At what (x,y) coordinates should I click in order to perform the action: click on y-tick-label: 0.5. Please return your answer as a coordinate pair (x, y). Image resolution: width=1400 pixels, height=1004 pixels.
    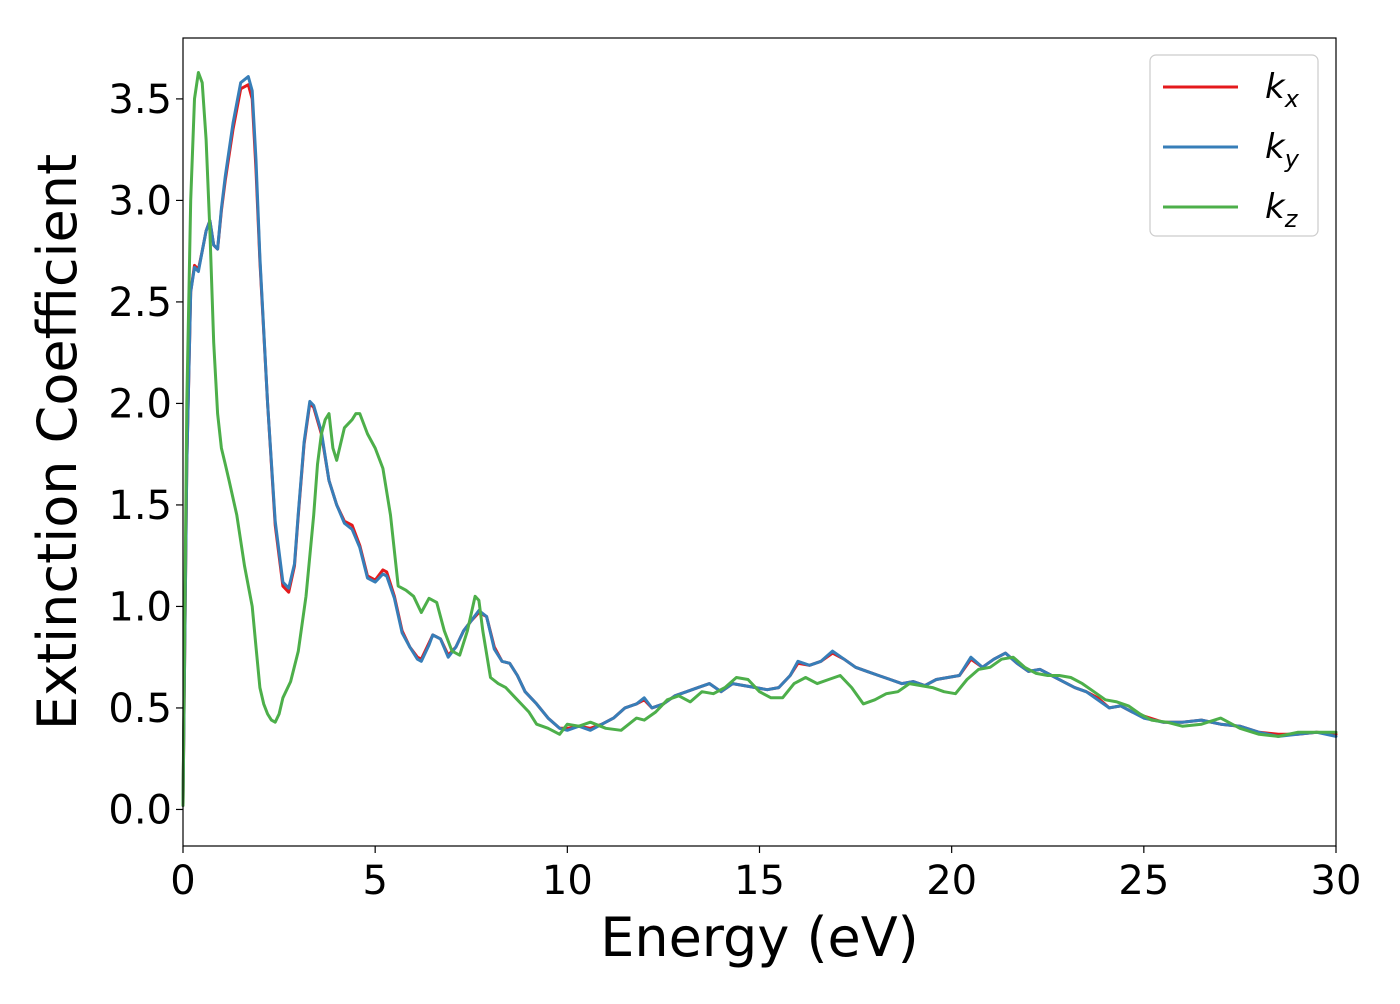
    Looking at the image, I should click on (140, 709).